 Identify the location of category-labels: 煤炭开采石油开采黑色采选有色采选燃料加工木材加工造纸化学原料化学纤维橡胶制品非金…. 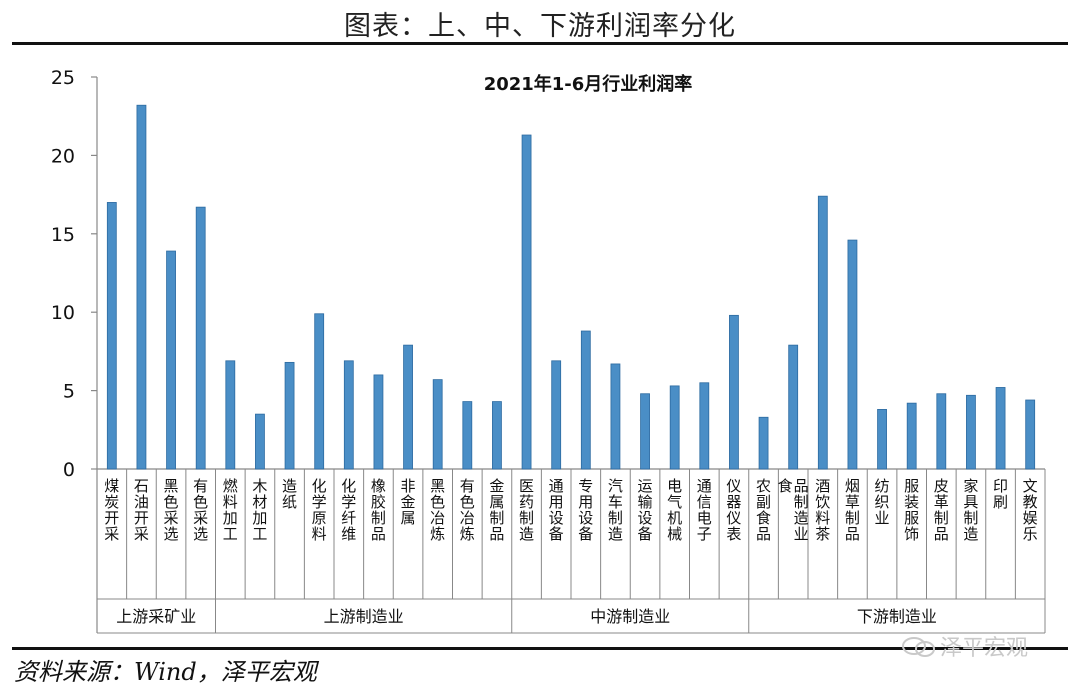
(570, 510).